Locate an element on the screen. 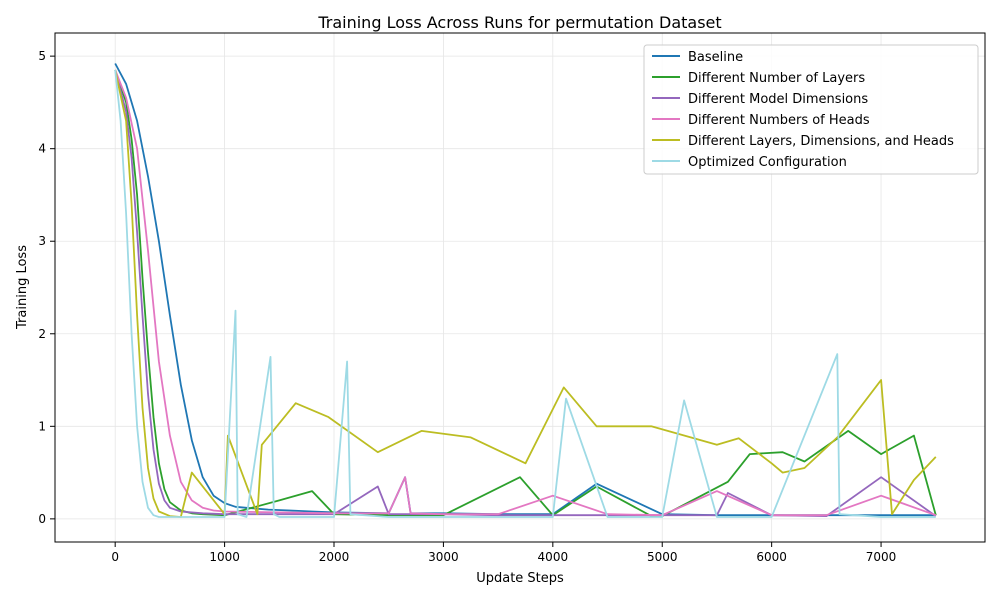 This screenshot has width=1000, height=600. legend-label: Different Numbers of Heads is located at coordinates (779, 120).